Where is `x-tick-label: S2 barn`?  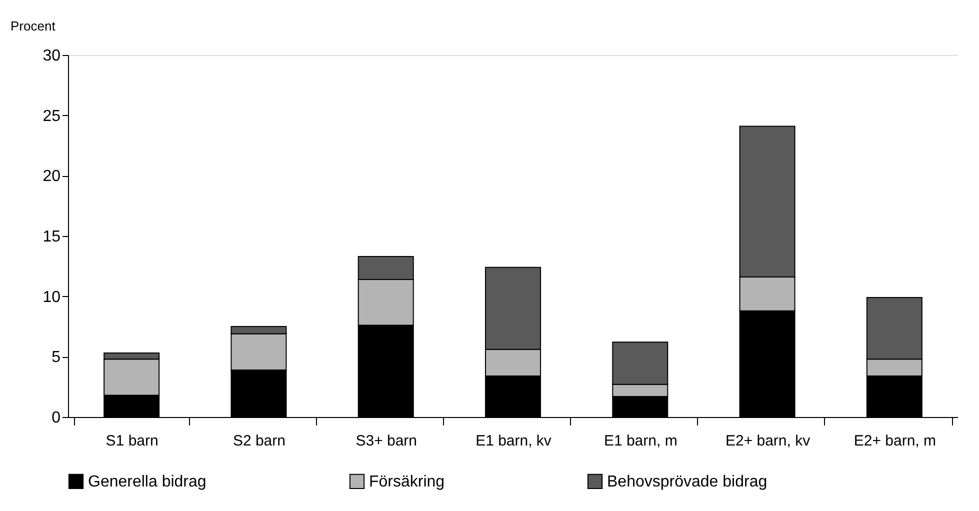 x-tick-label: S2 barn is located at coordinates (259, 441).